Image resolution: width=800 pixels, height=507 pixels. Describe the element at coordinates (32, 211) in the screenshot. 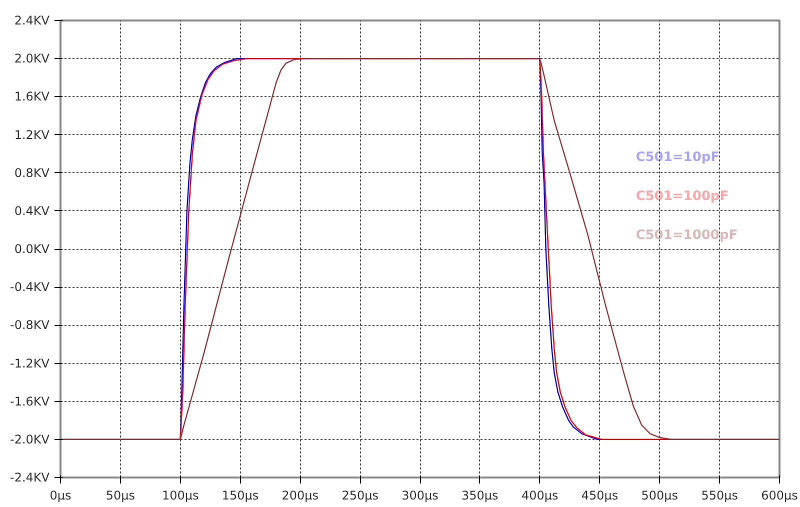

I see `y-tick-label: 0.4KV` at that location.